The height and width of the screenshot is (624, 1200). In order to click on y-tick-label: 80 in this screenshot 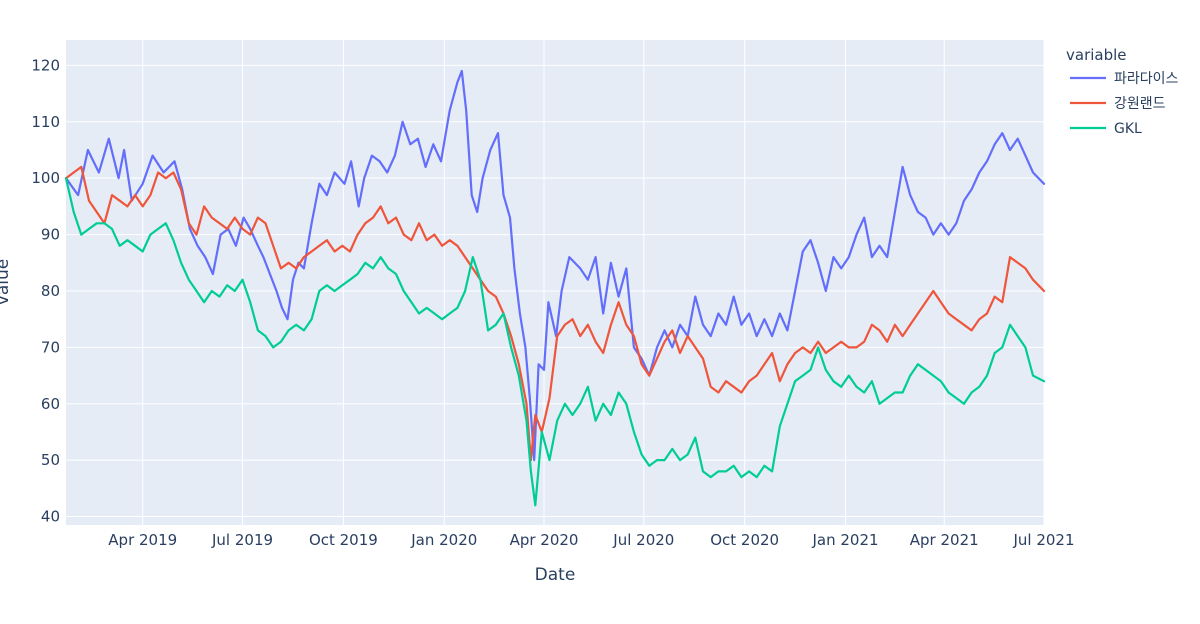, I will do `click(50, 291)`.